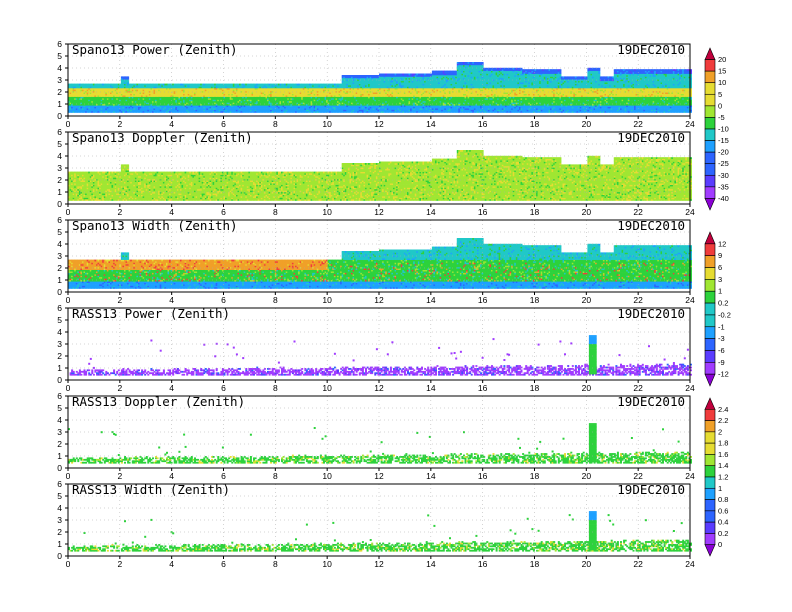  I want to click on data-cells, so click(380, 87).